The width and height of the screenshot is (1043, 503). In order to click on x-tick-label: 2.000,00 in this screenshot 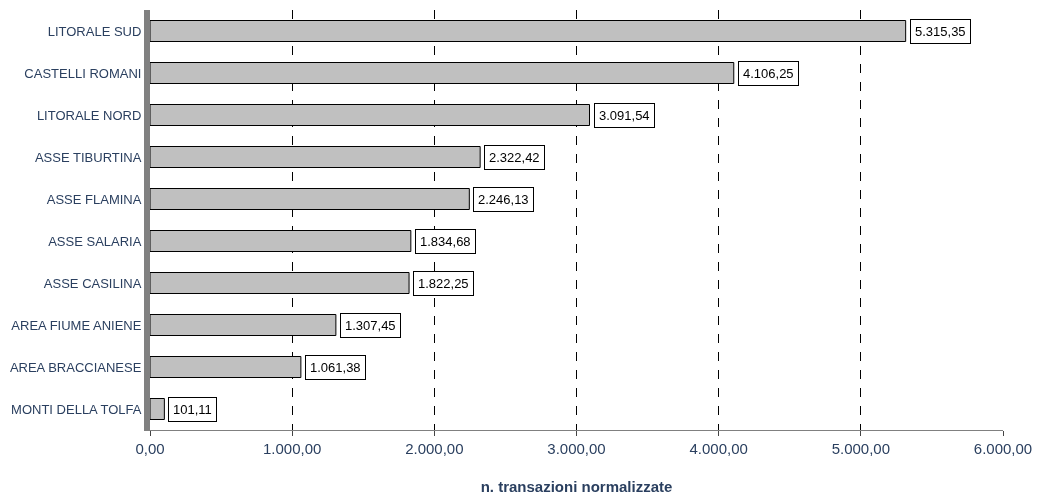, I will do `click(434, 448)`.